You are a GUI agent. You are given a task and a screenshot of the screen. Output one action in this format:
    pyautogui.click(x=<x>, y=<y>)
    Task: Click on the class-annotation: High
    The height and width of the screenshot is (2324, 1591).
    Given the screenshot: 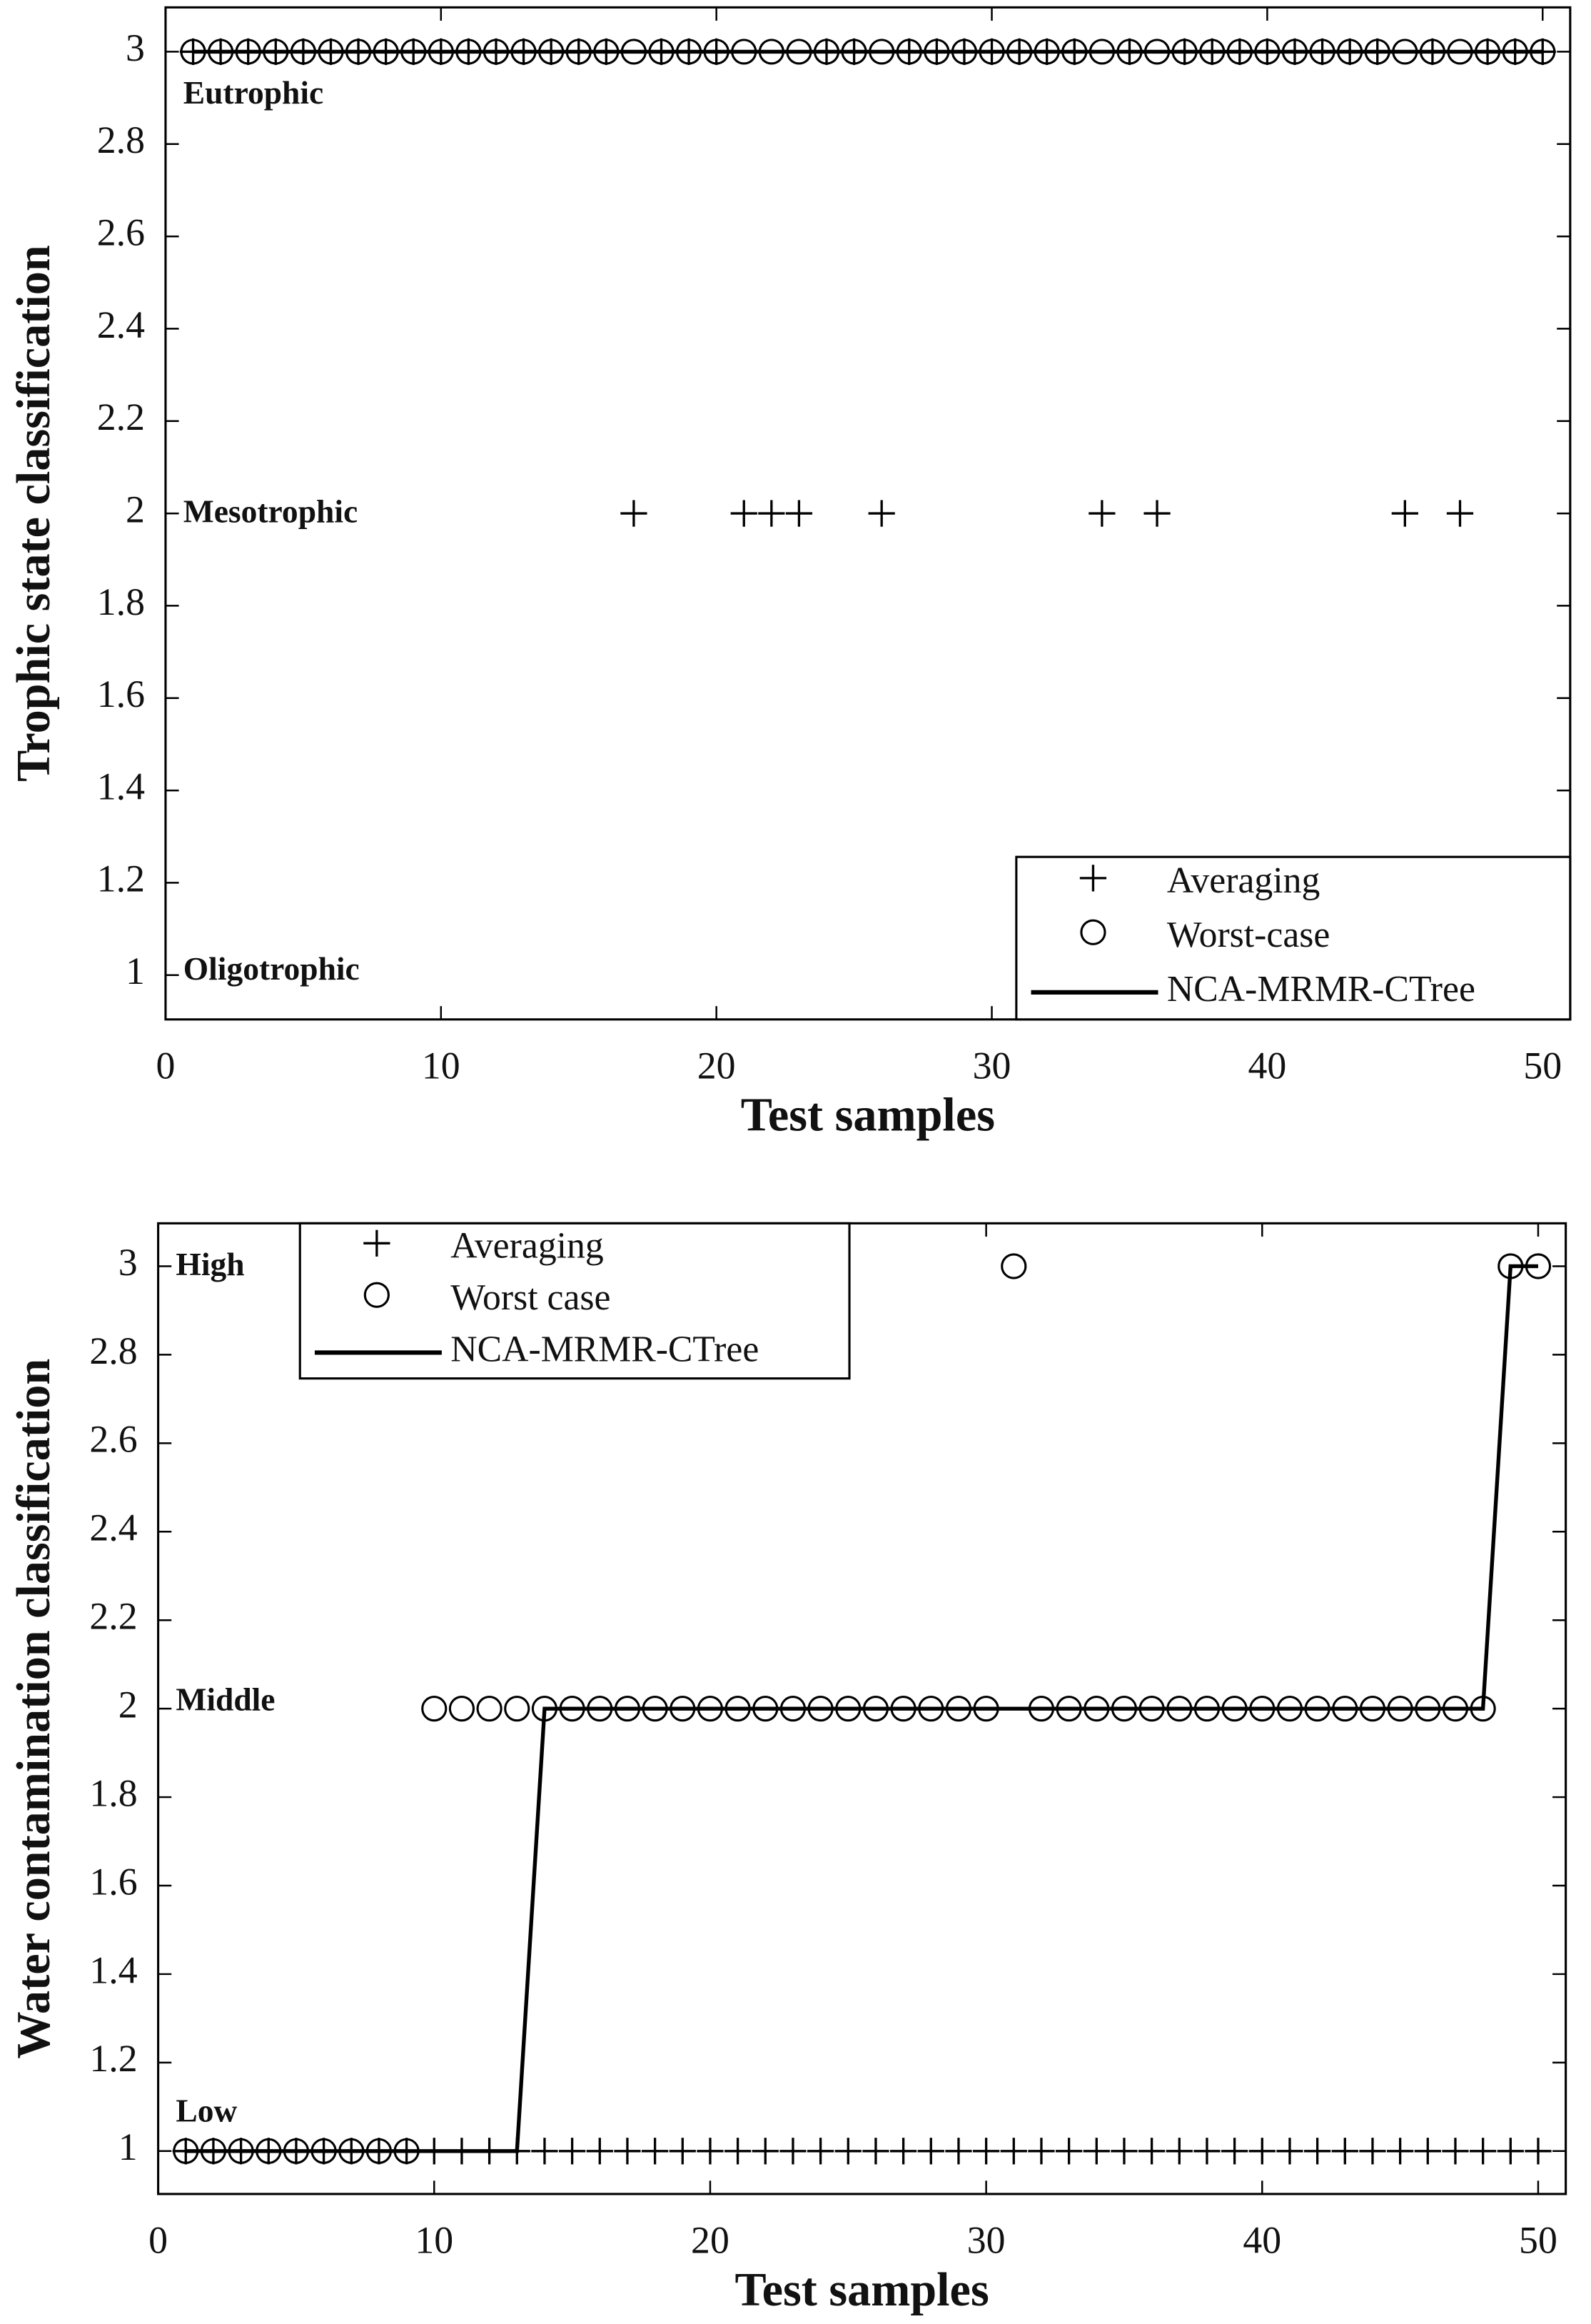 What is the action you would take?
    pyautogui.click(x=210, y=1264)
    